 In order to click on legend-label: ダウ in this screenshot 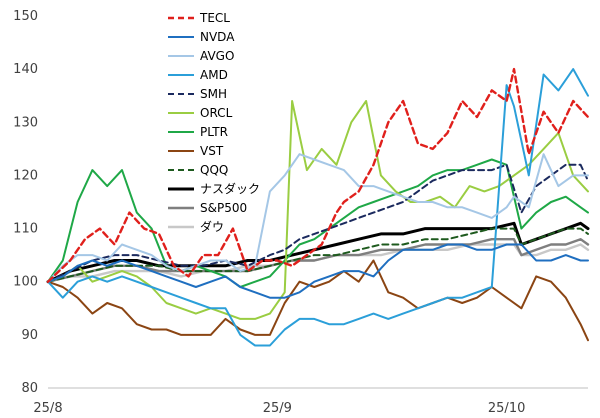, I will do `click(212, 226)`.